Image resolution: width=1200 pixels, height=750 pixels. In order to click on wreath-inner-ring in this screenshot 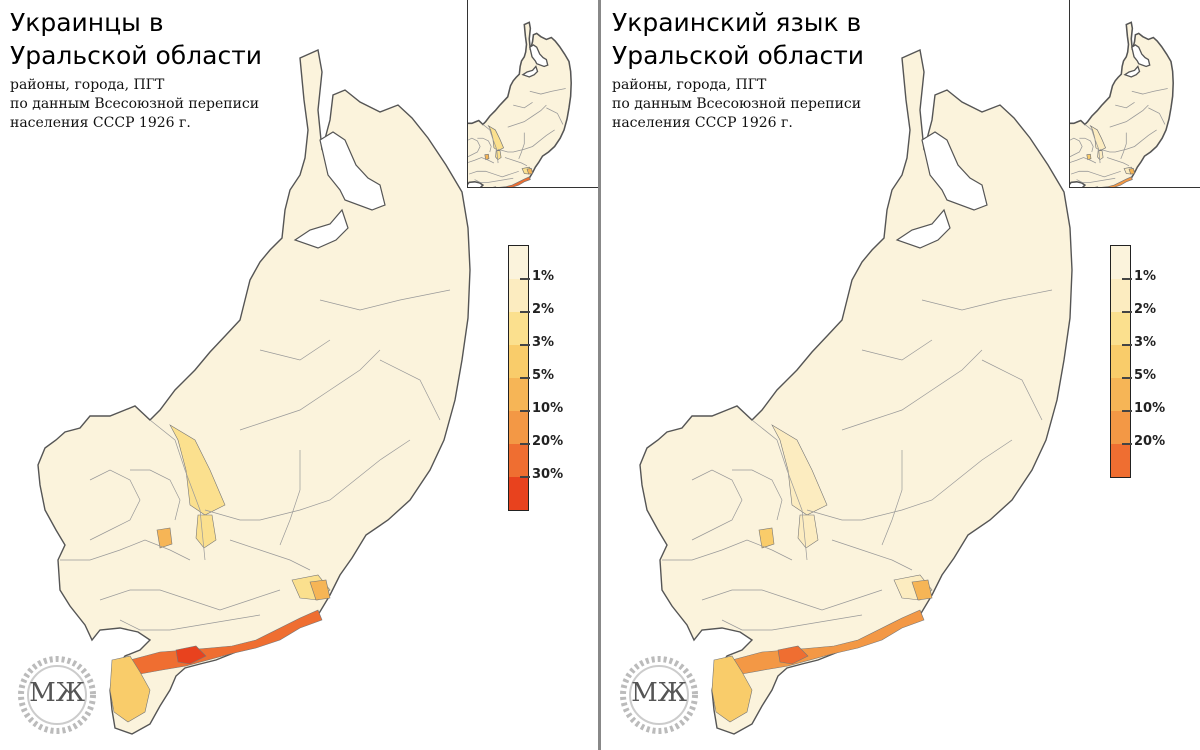, I will do `click(57, 695)`.